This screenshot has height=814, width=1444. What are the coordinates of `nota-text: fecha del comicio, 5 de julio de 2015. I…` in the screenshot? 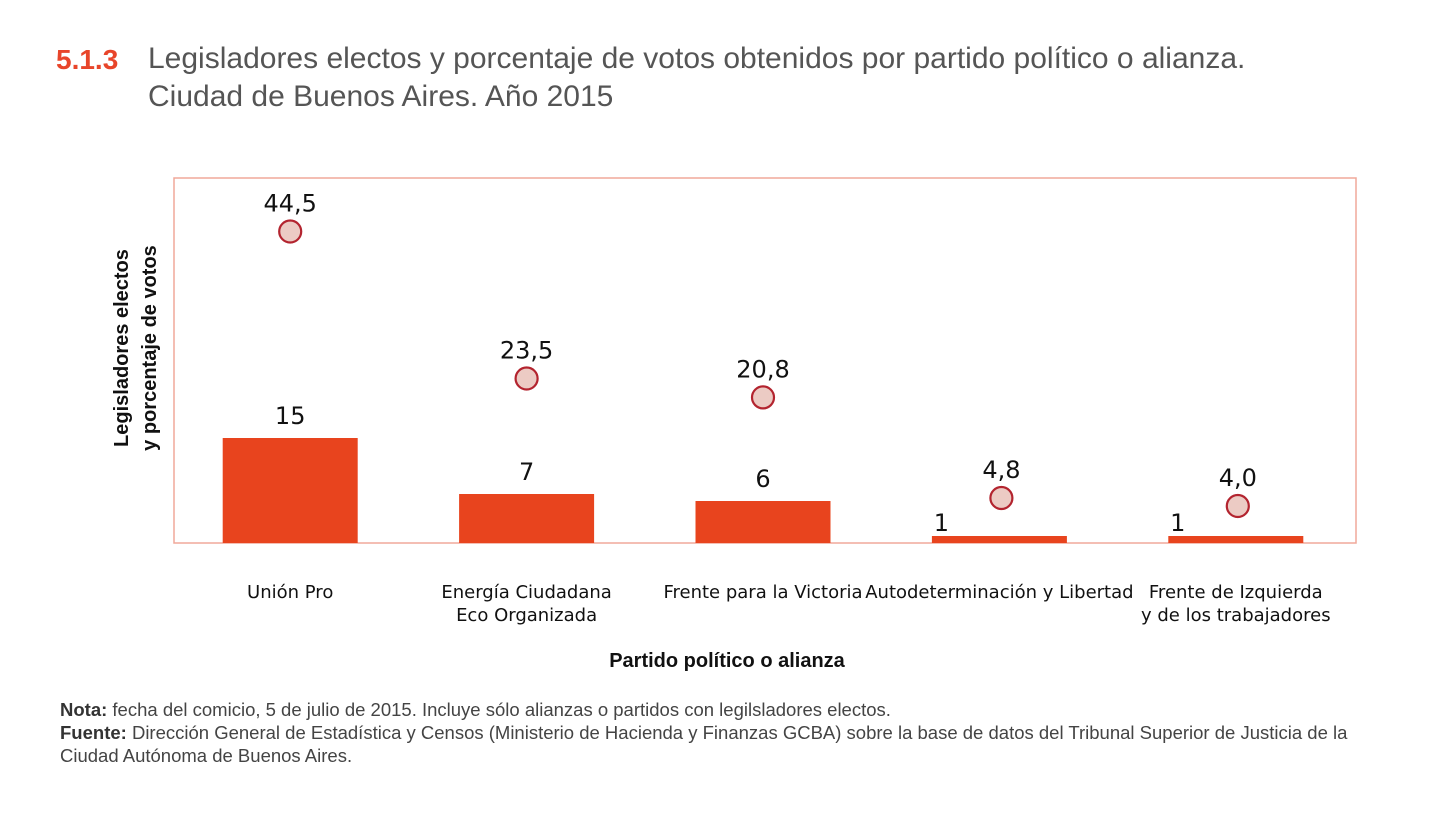 It's located at (499, 709).